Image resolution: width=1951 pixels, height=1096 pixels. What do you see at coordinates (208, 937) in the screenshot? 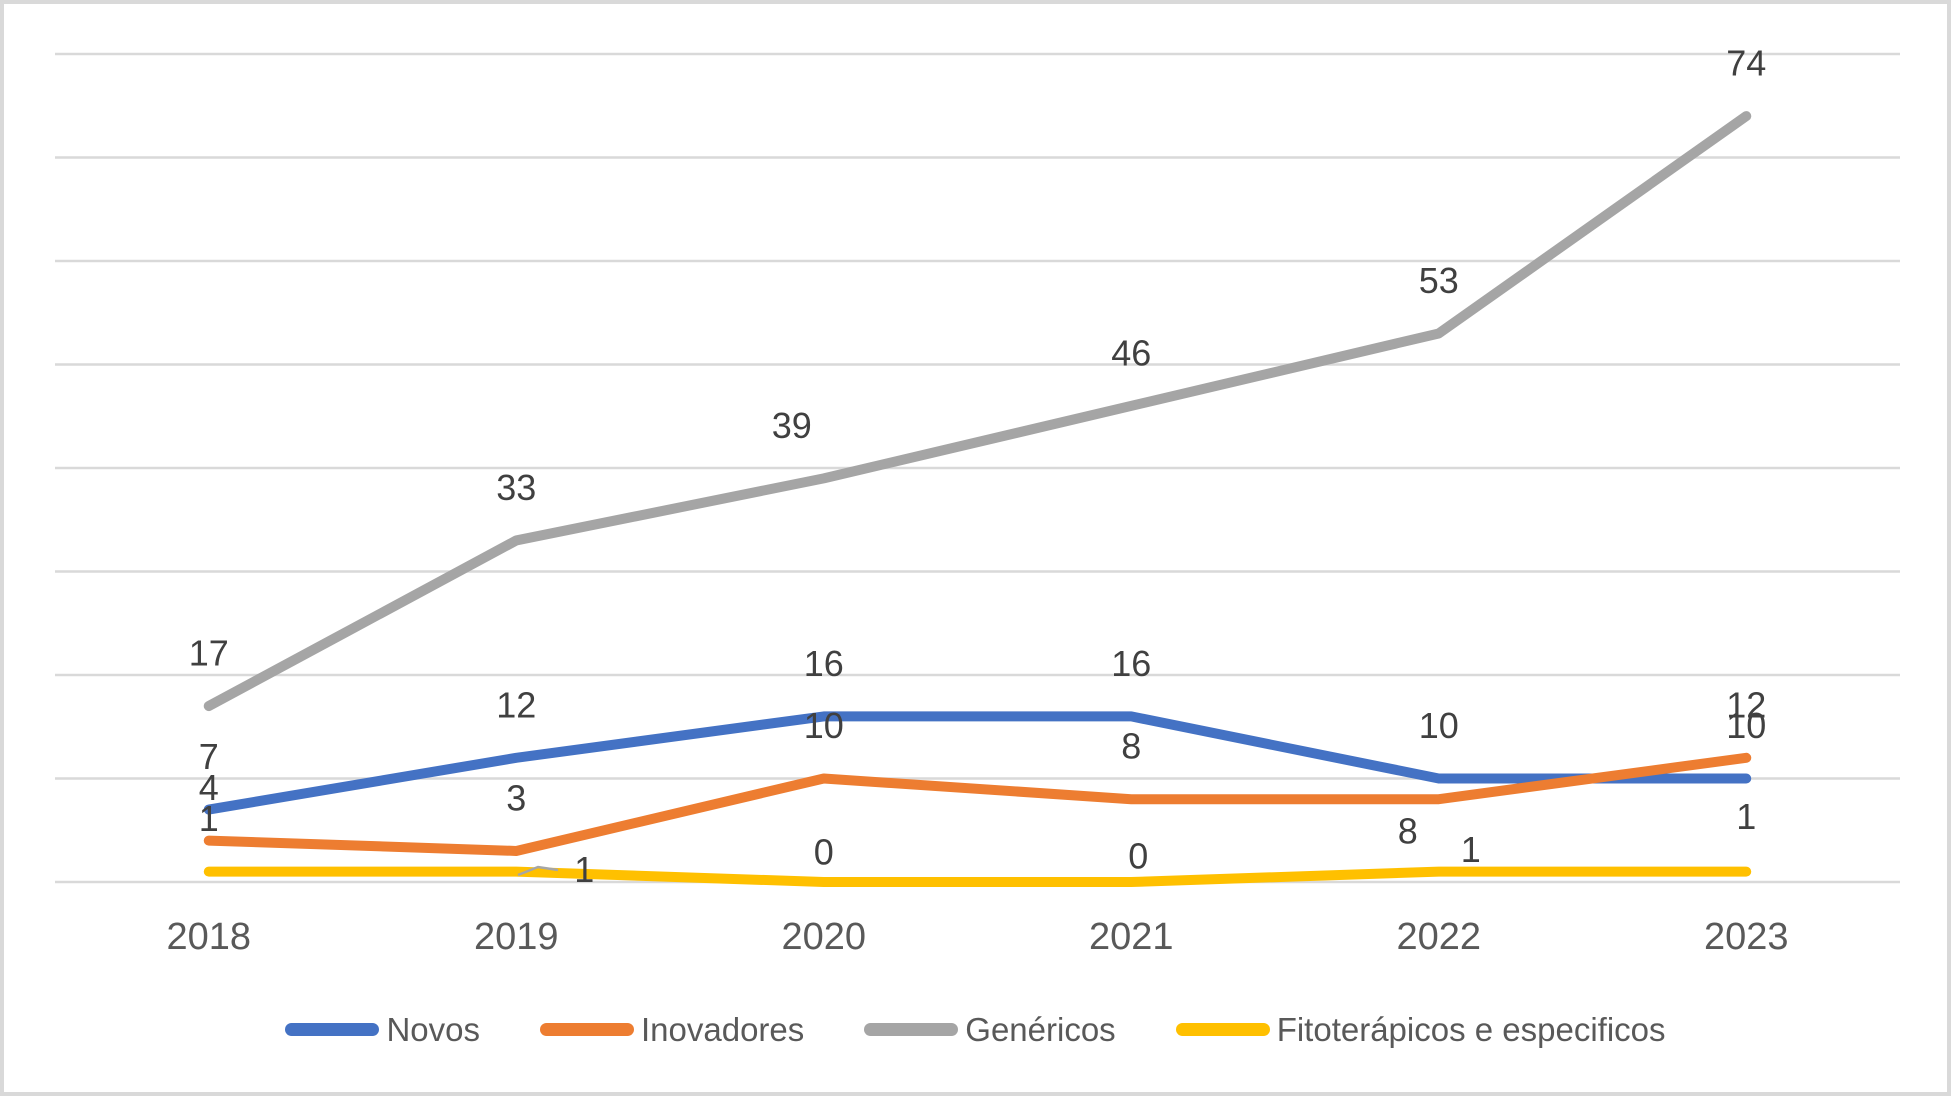
I see `x-axis-label: 2018` at bounding box center [208, 937].